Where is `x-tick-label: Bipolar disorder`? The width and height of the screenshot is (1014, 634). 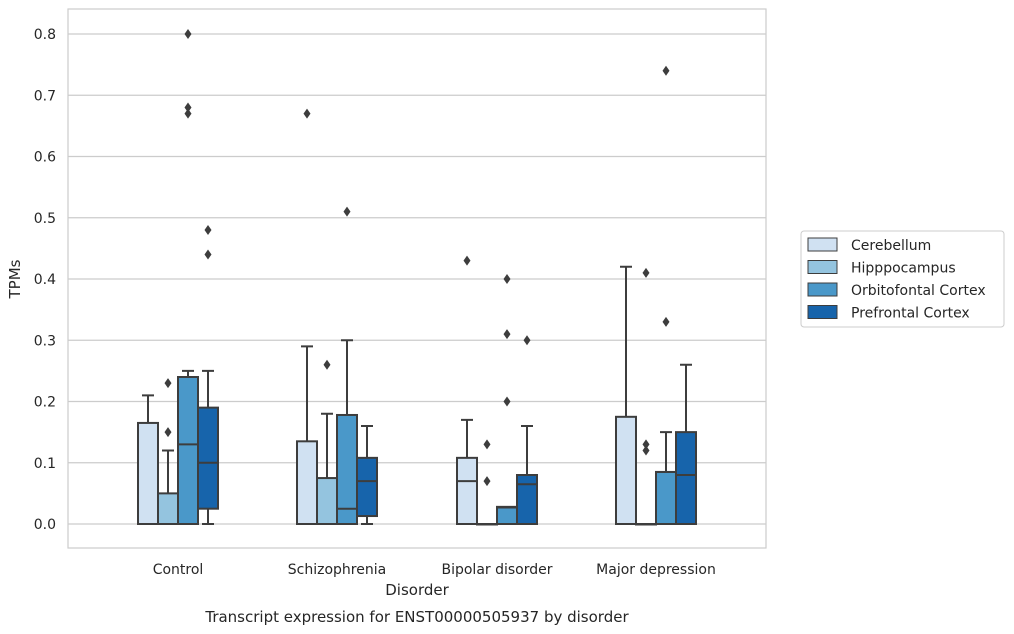 x-tick-label: Bipolar disorder is located at coordinates (496, 570).